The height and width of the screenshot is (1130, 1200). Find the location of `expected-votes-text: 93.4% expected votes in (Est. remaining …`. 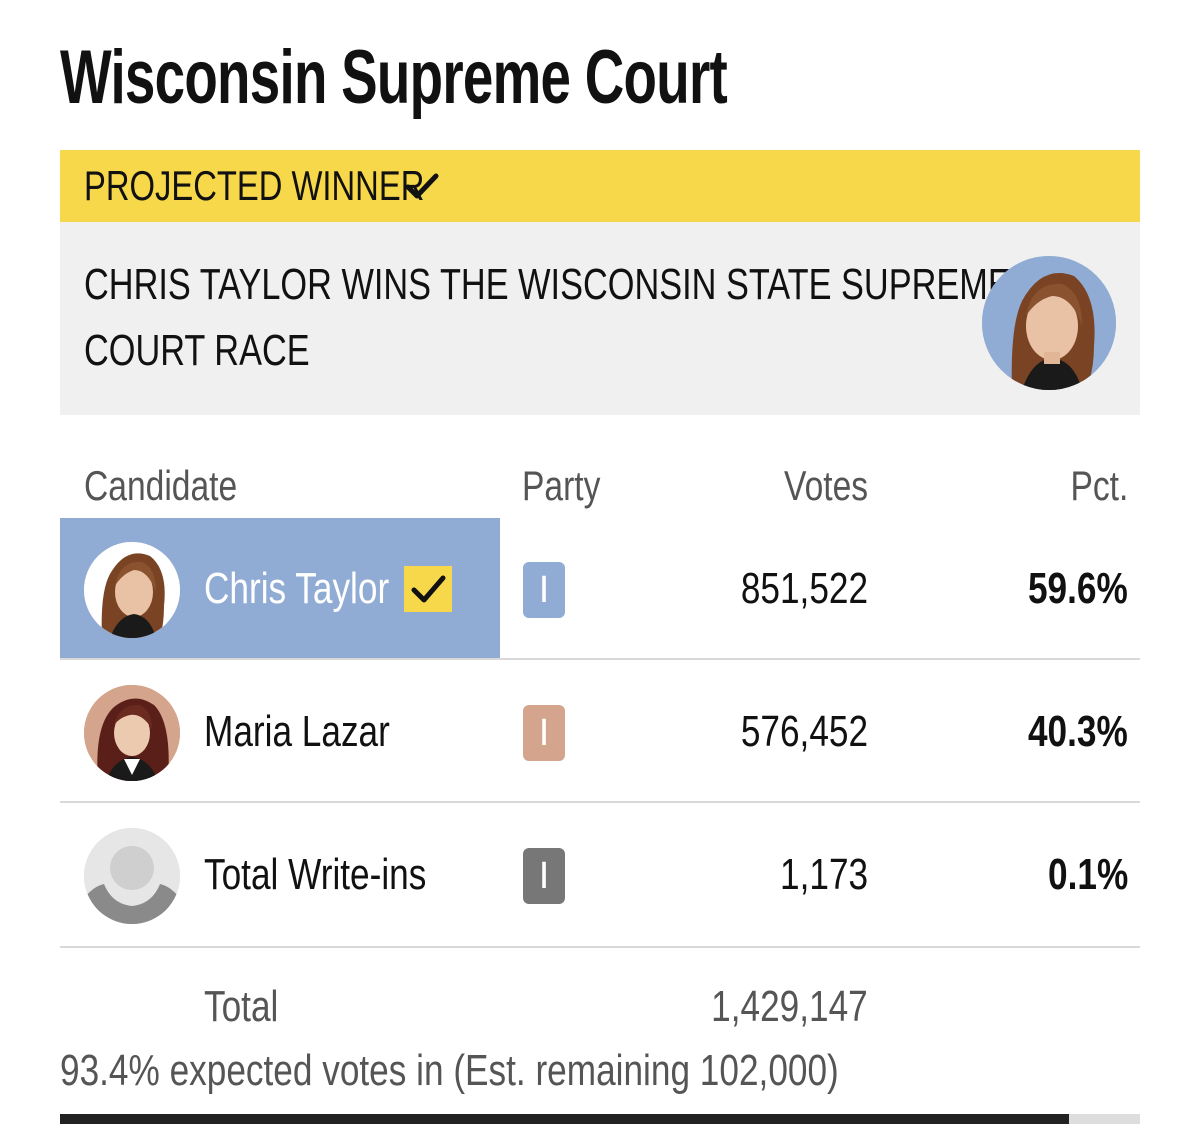

expected-votes-text: 93.4% expected votes in (Est. remaining … is located at coordinates (449, 1070).